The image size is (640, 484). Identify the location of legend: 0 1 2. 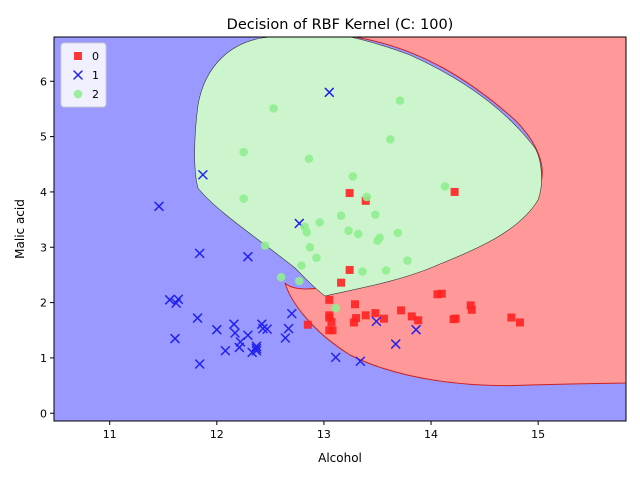
(83, 75).